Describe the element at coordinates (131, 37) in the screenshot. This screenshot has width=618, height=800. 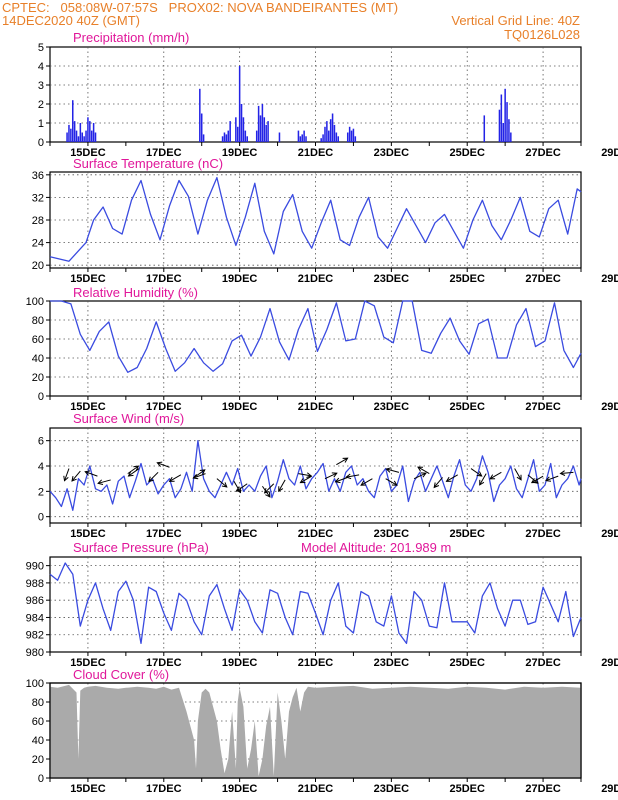
I see `precip-panel-title: Precipitation (mm/h)` at that location.